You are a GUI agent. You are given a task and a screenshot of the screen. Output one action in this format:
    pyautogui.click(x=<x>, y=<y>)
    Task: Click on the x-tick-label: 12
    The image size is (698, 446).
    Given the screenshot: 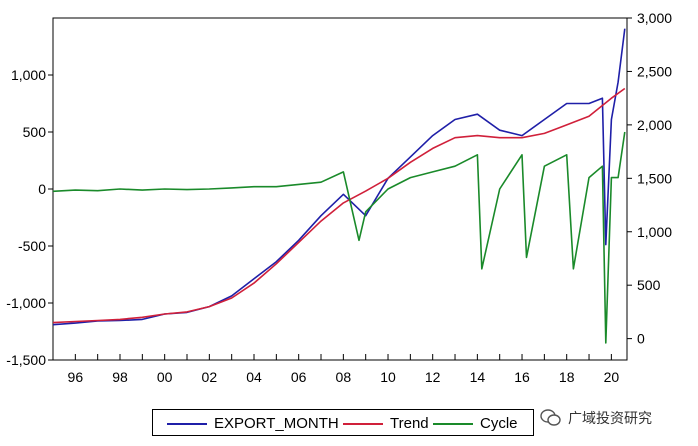 What is the action you would take?
    pyautogui.click(x=433, y=377)
    